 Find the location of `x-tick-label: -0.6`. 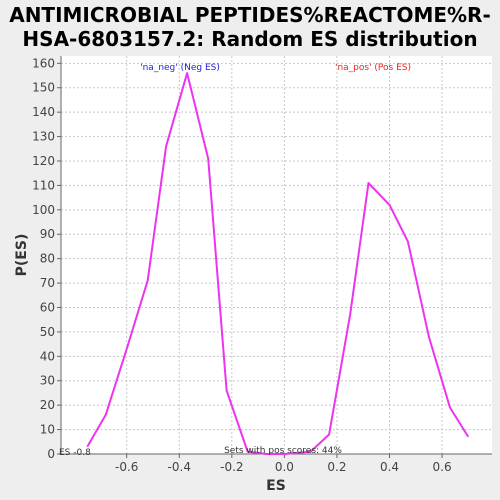

x-tick-label: -0.6 is located at coordinates (126, 467).